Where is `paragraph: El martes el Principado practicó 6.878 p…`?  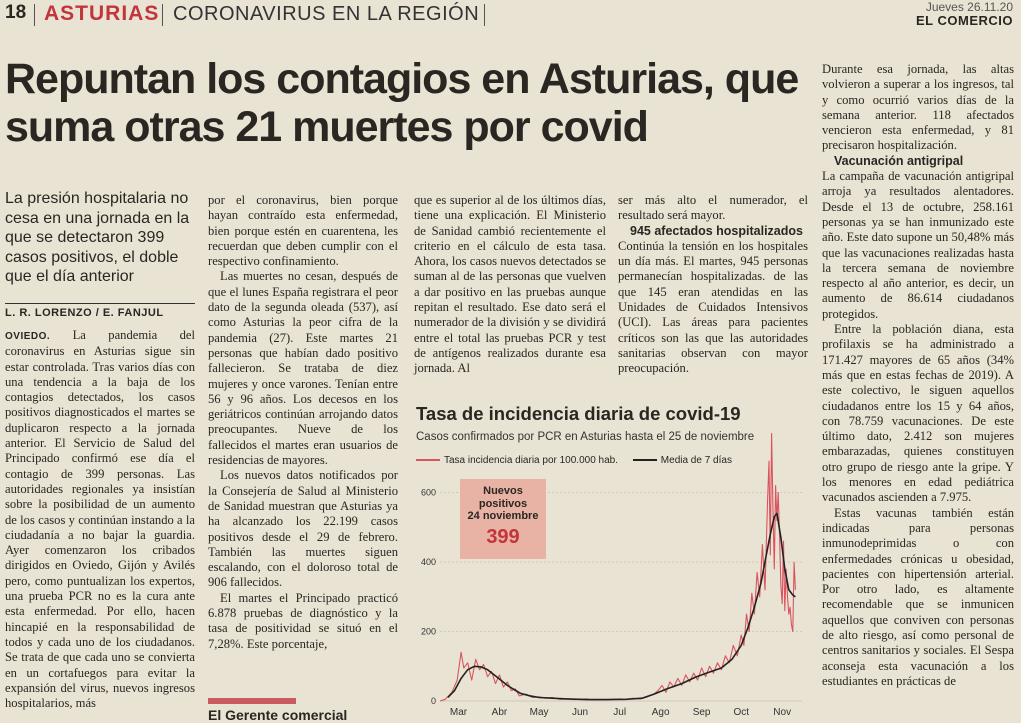 paragraph: El martes el Principado practicó 6.878 p… is located at coordinates (303, 620).